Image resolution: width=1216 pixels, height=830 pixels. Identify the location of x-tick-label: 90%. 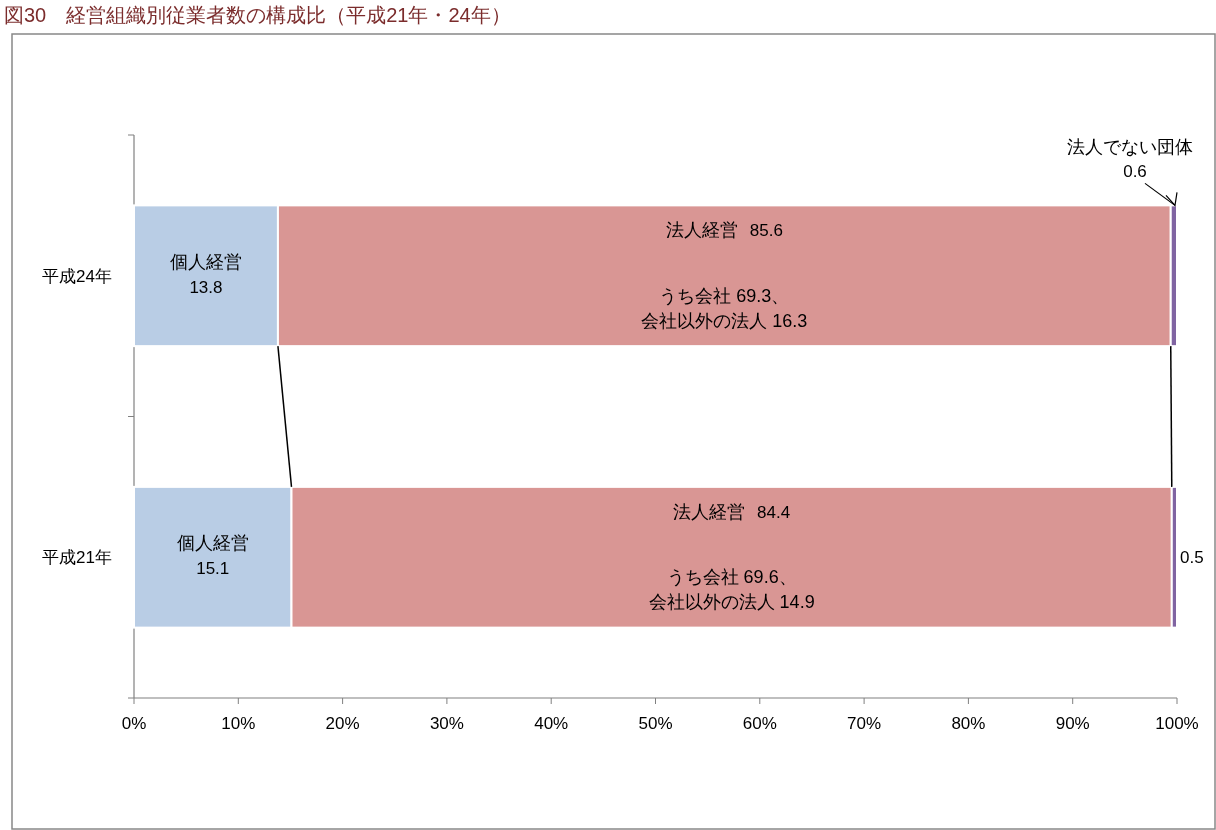
(1072, 723).